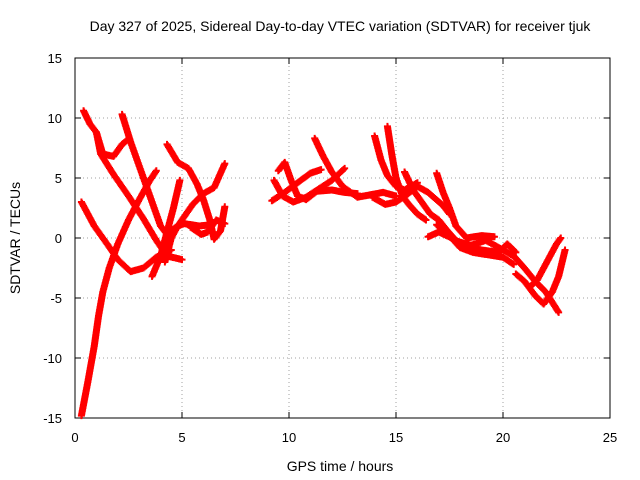 The width and height of the screenshot is (640, 480). Describe the element at coordinates (503, 437) in the screenshot. I see `x-tick-label: 20` at that location.